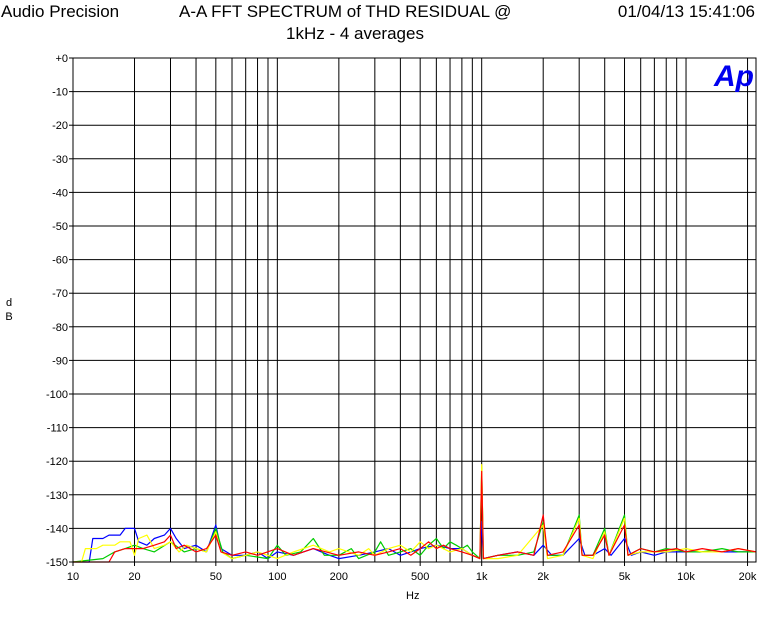 The width and height of the screenshot is (757, 627). I want to click on series-layer, so click(414, 513).